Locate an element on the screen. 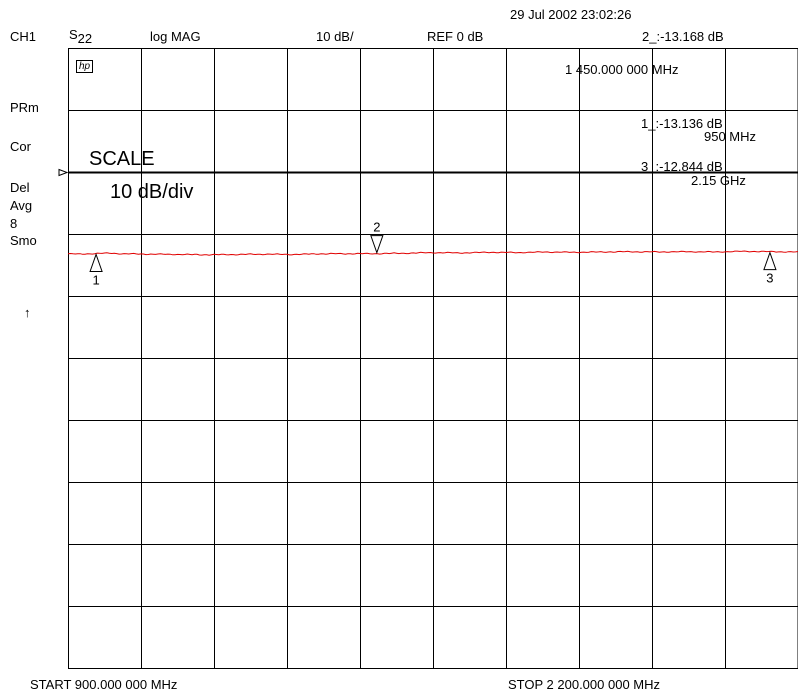  marker-1-label: 1 is located at coordinates (95, 279).